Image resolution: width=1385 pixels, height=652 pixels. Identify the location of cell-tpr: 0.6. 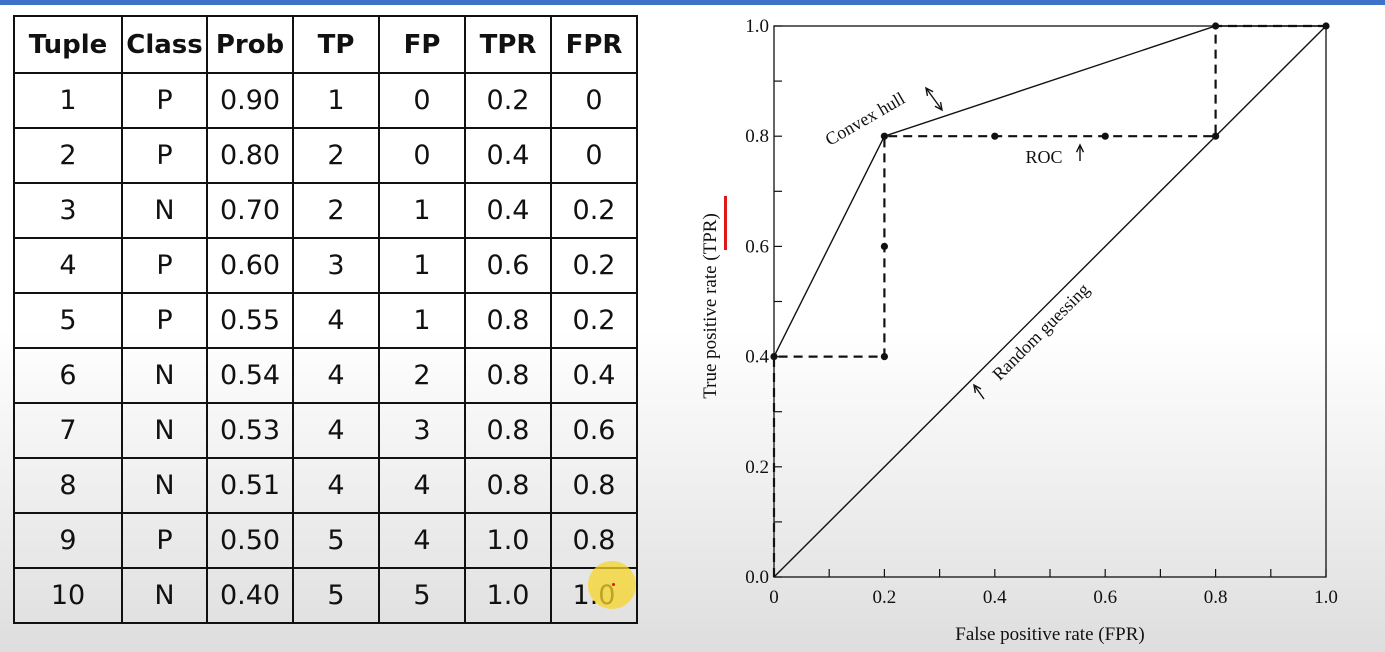
(508, 265).